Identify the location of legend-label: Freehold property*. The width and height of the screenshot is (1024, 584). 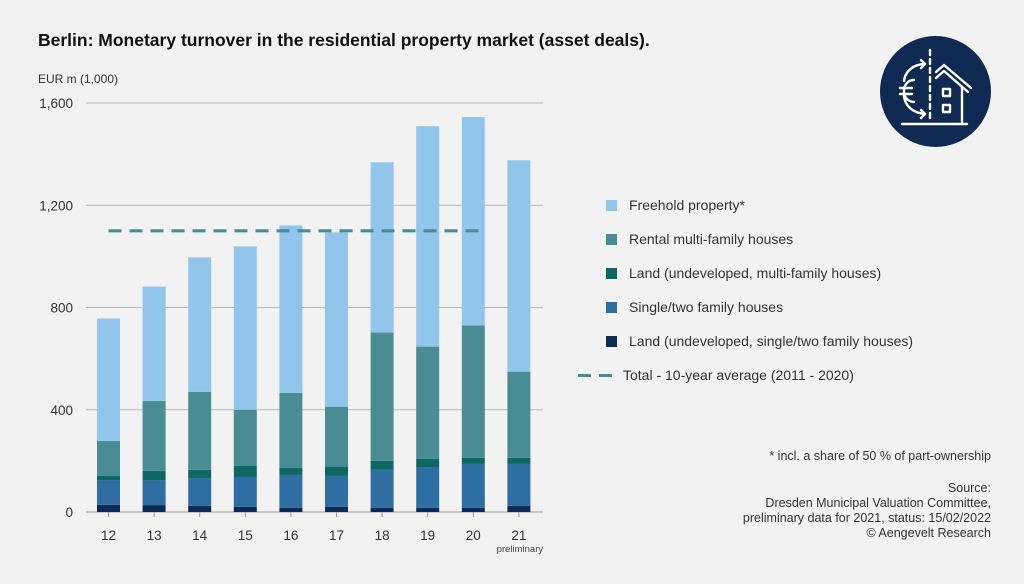
(687, 205).